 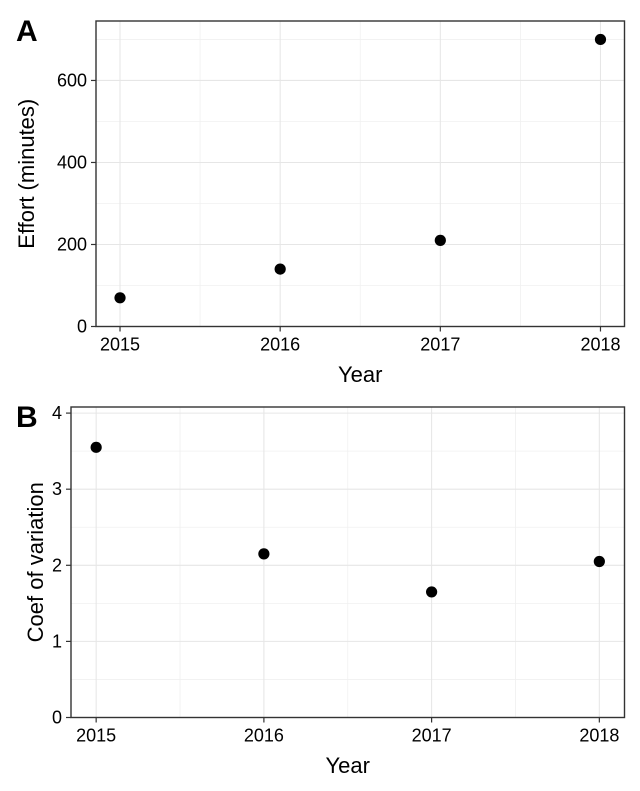 I want to click on y-axis-title: Coef of variation, so click(x=35, y=562).